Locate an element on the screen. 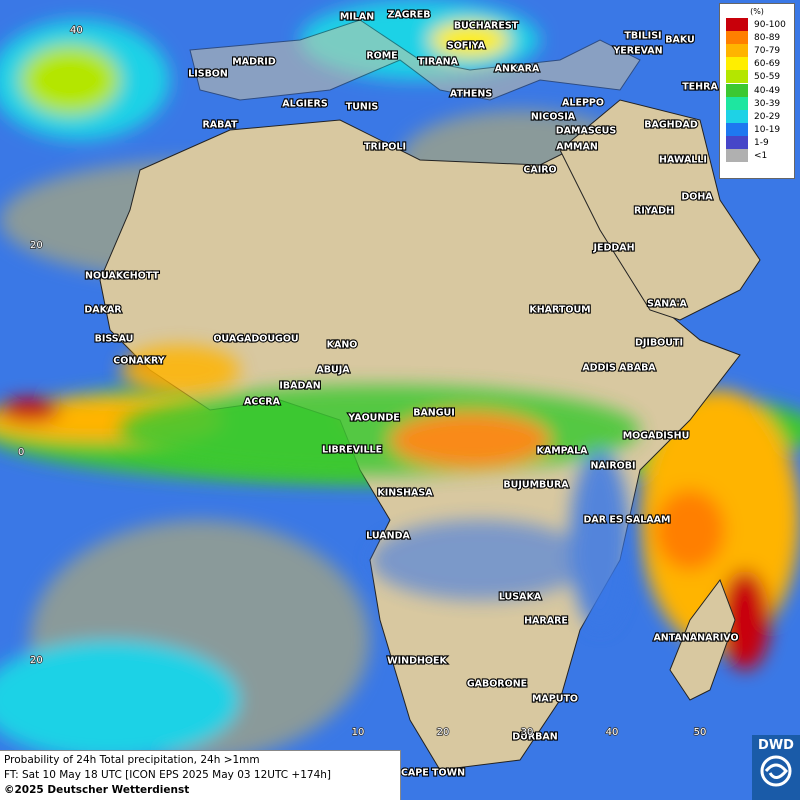 This screenshot has height=804, width=800. city-label: OUAGADOUGOU is located at coordinates (255, 339).